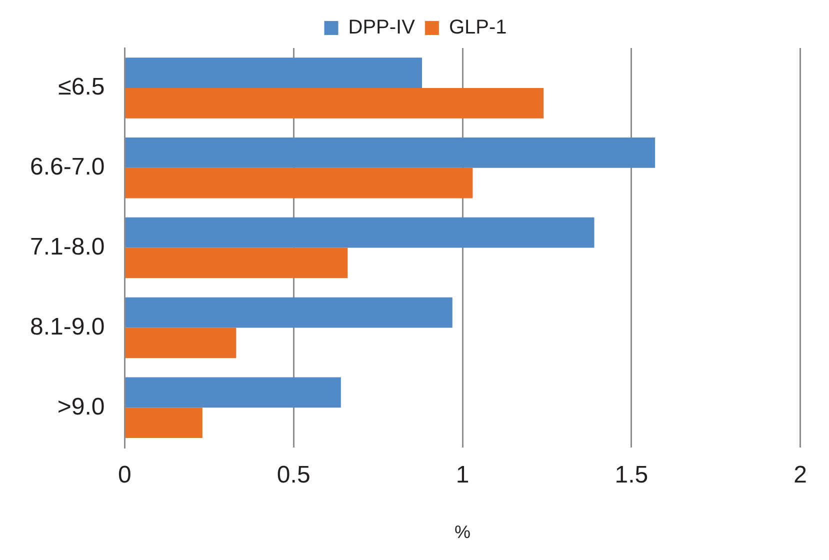 This screenshot has height=560, width=829. What do you see at coordinates (462, 532) in the screenshot?
I see `x-axis-title: %` at bounding box center [462, 532].